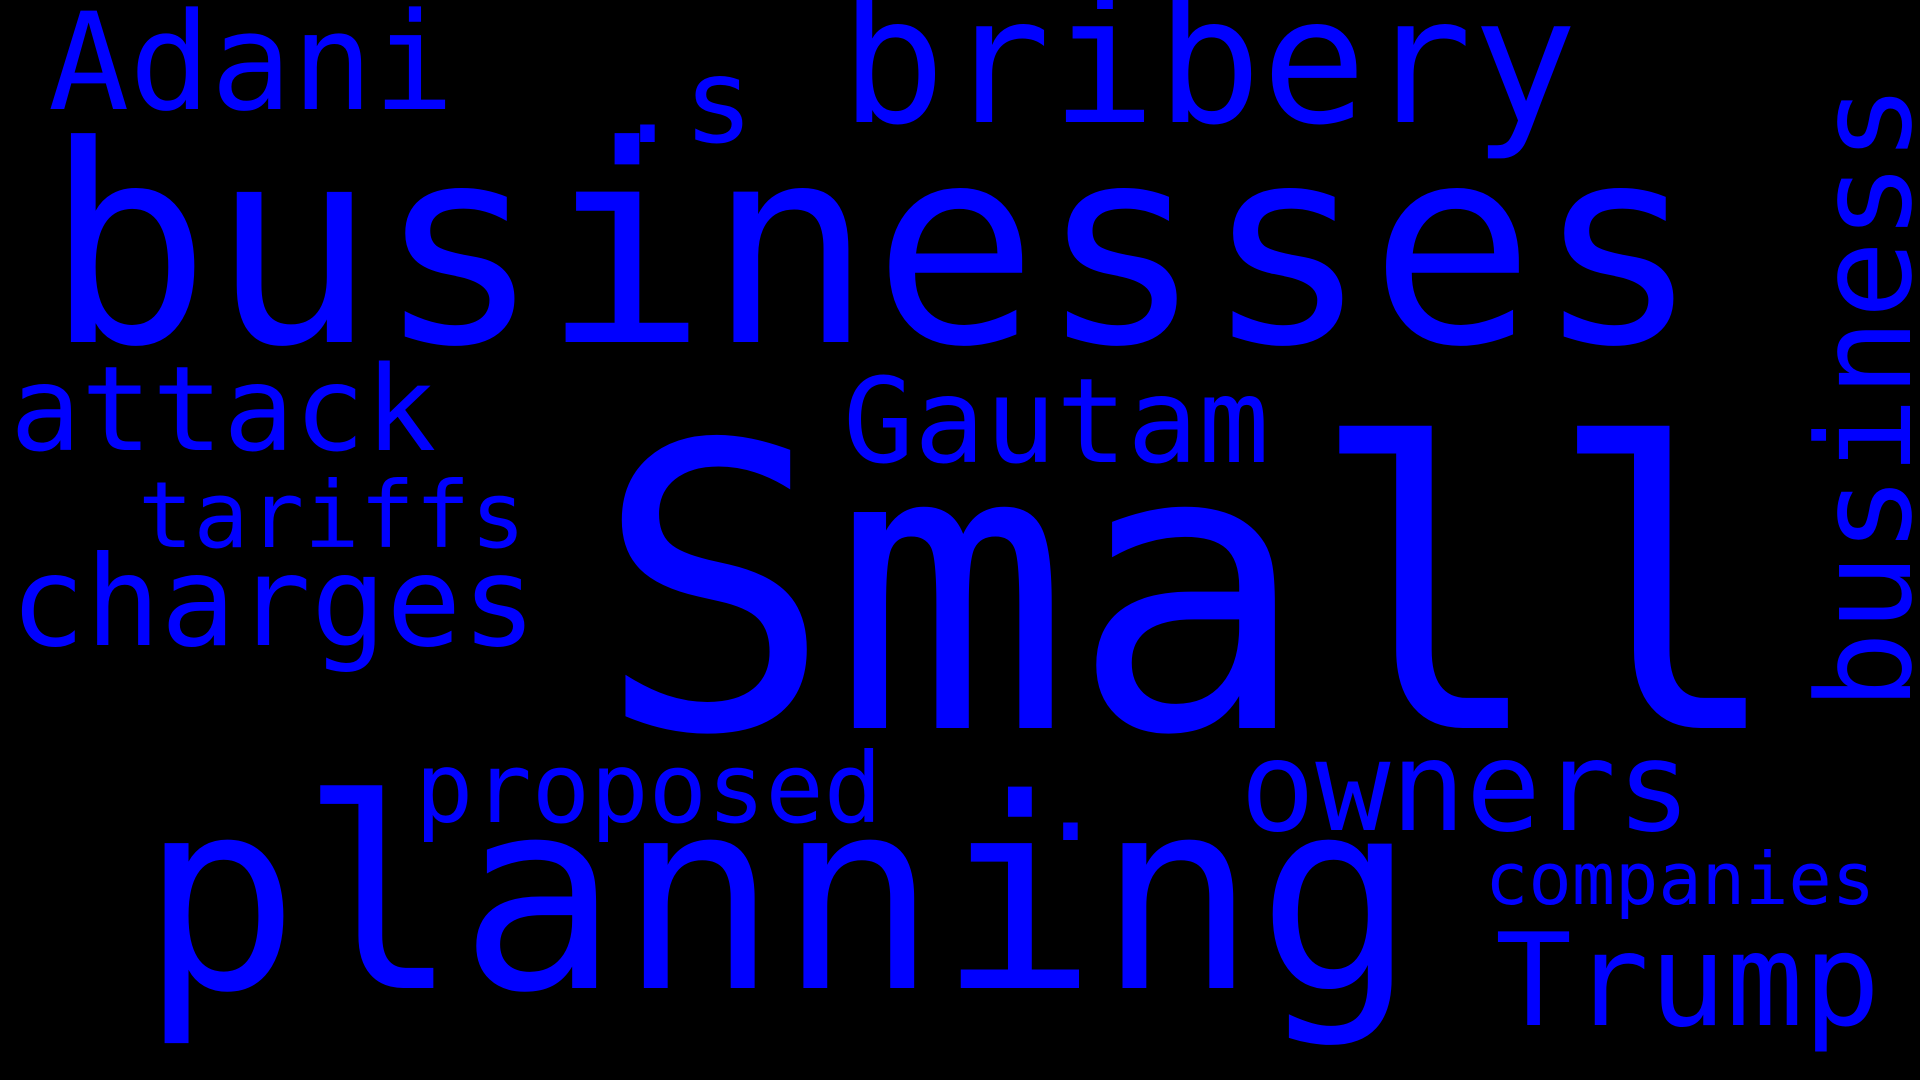 Image resolution: width=1920 pixels, height=1080 pixels. I want to click on word-owners: owners, so click(1466, 787).